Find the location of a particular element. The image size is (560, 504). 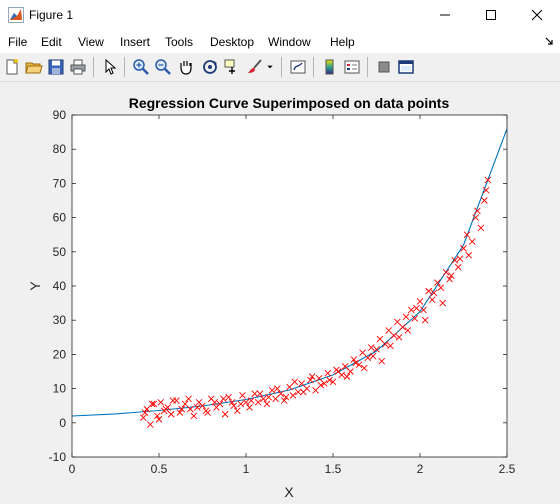

menu-edit: Edit is located at coordinates (51, 42).